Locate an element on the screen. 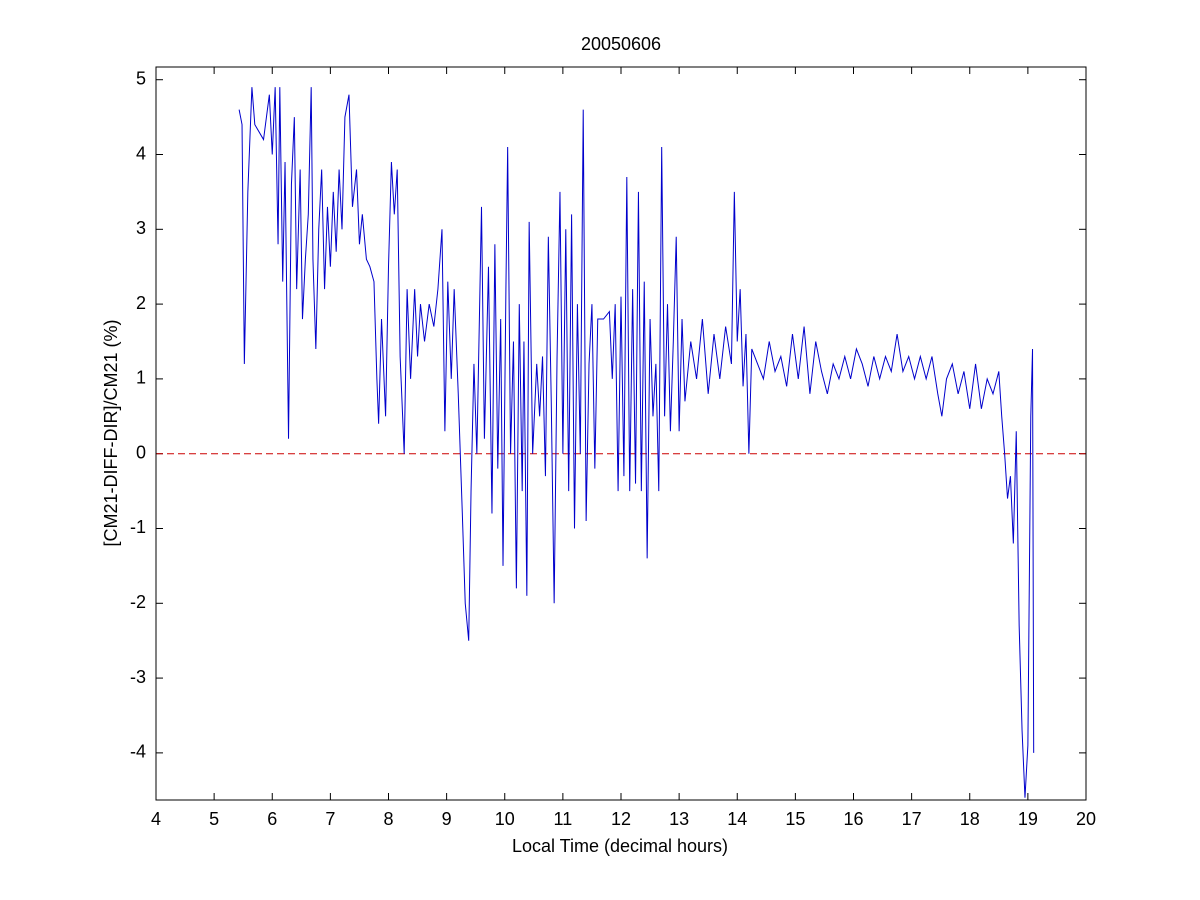  x-axis-label: Local Time (decimal hours) is located at coordinates (620, 846).